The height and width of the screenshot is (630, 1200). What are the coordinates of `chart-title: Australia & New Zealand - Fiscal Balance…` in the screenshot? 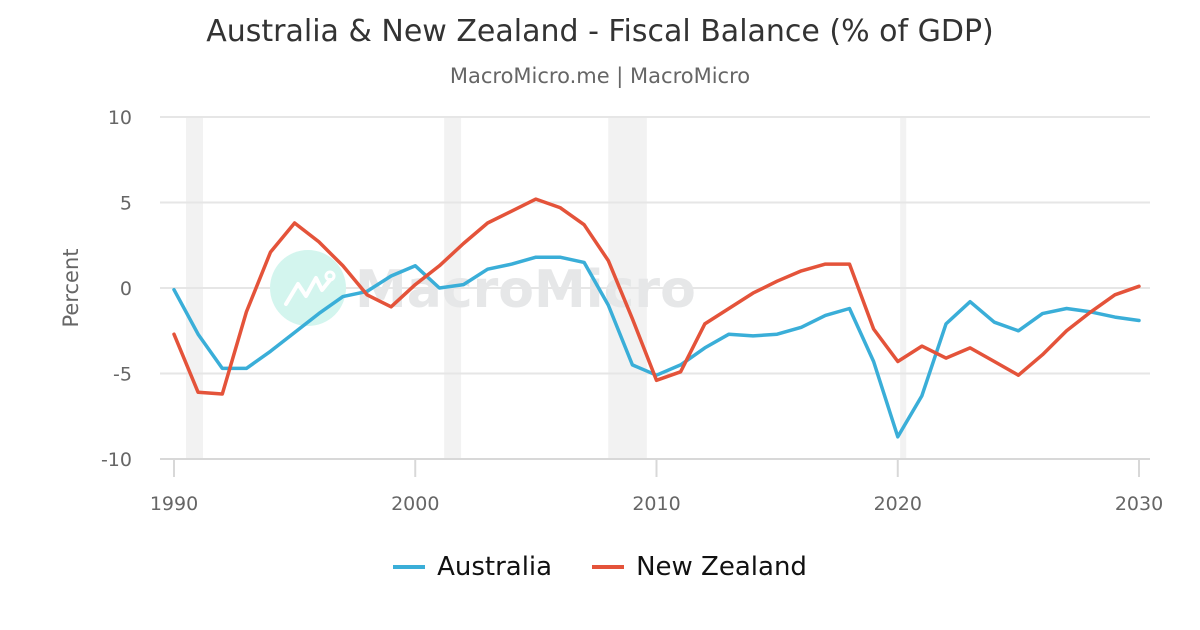 It's located at (600, 31).